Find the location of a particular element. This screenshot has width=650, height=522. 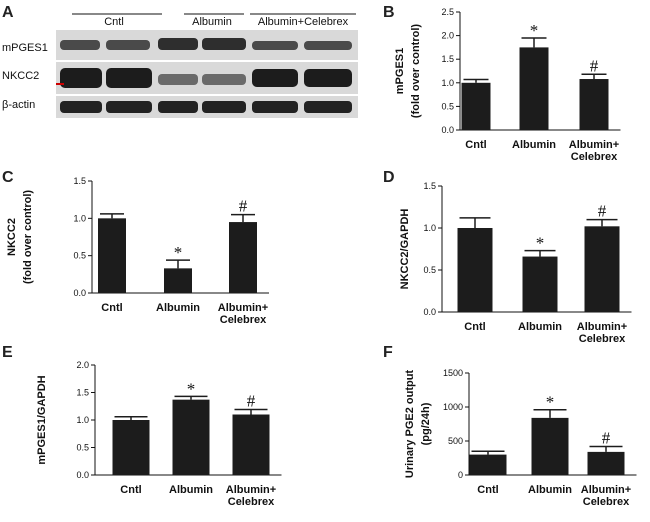

blot-group-albumin: Albumin is located at coordinates (212, 22).